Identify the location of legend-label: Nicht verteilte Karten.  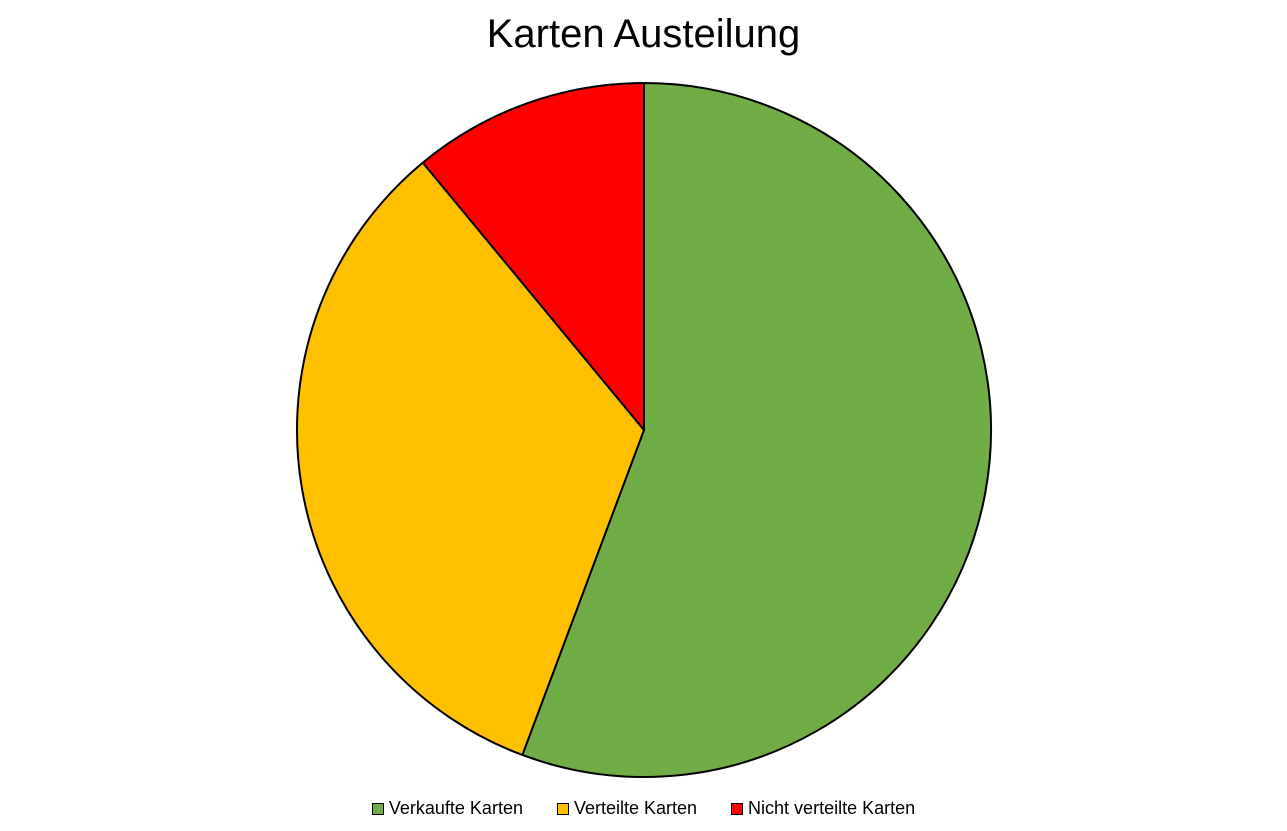
(832, 808).